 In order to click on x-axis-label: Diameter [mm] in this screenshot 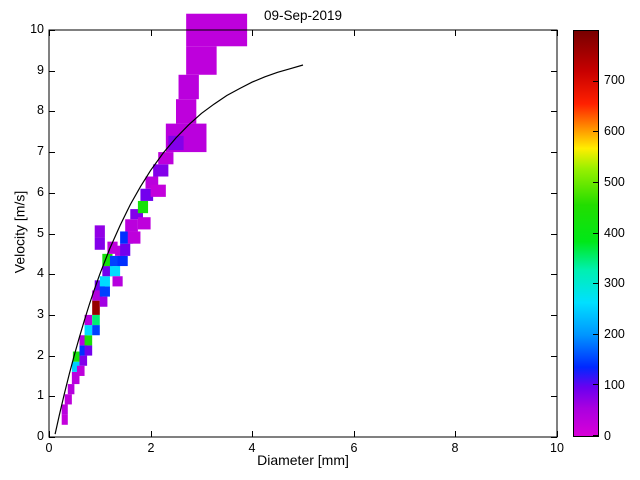, I will do `click(303, 460)`.